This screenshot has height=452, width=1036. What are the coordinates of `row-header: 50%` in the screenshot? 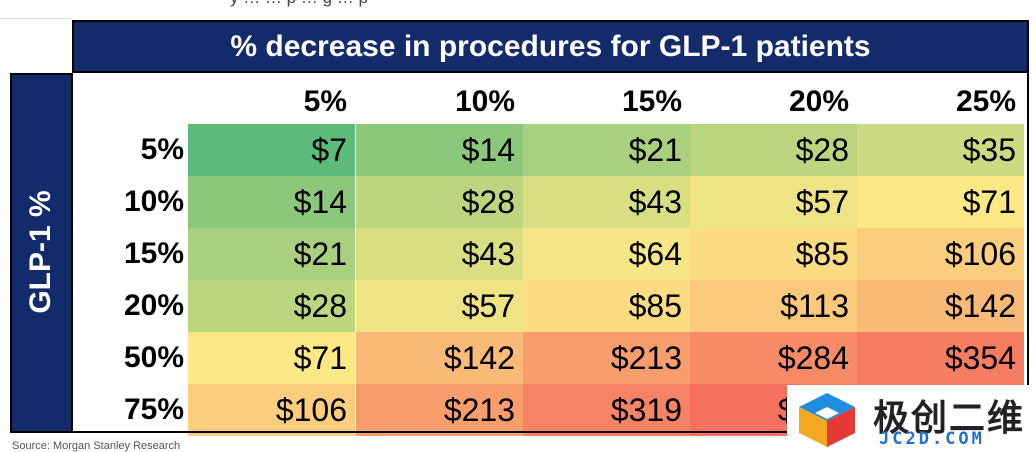 It's located at (153, 357).